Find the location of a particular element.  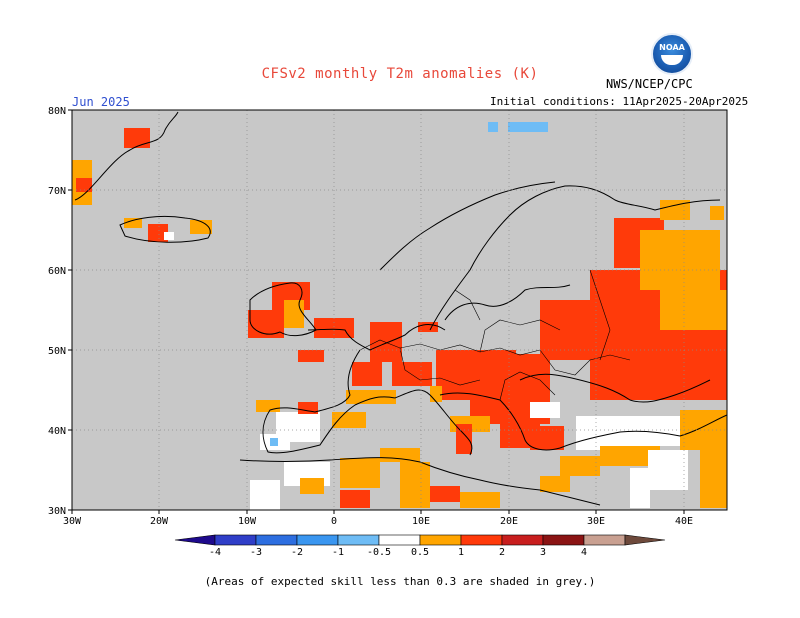

map-title: CFSv2 monthly T2m anomalies (K) is located at coordinates (400, 74).